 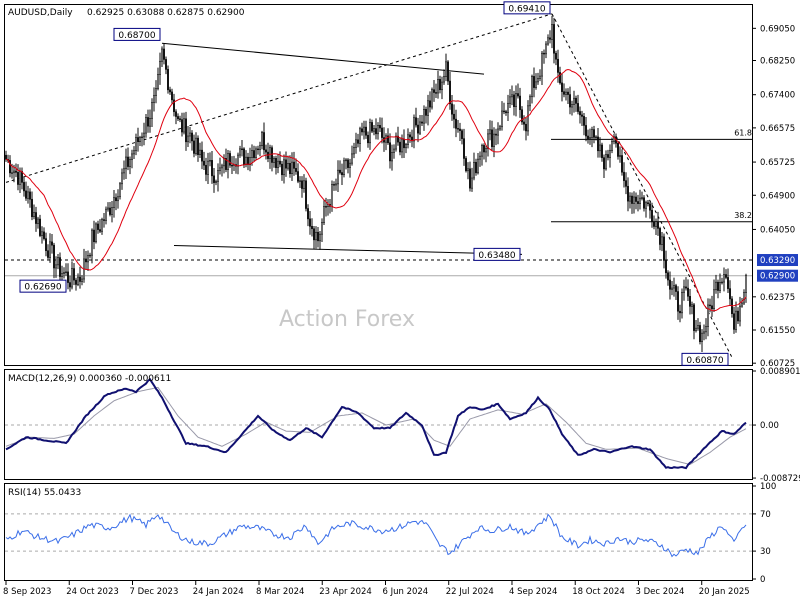 I want to click on fib-level-label: 61.8, so click(x=743, y=132).